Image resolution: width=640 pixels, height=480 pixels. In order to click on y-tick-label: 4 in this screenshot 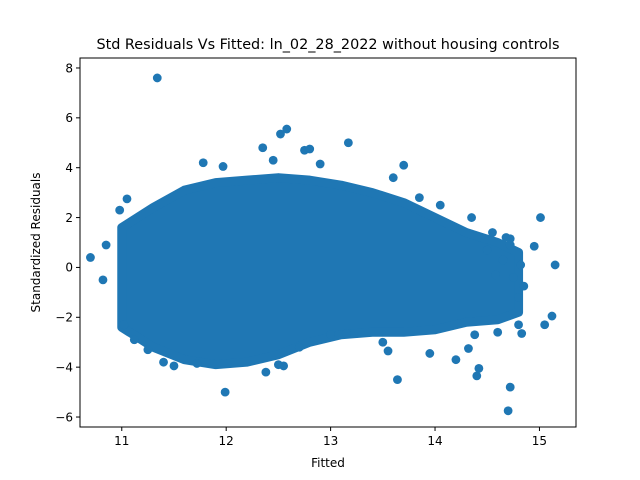, I will do `click(69, 168)`.